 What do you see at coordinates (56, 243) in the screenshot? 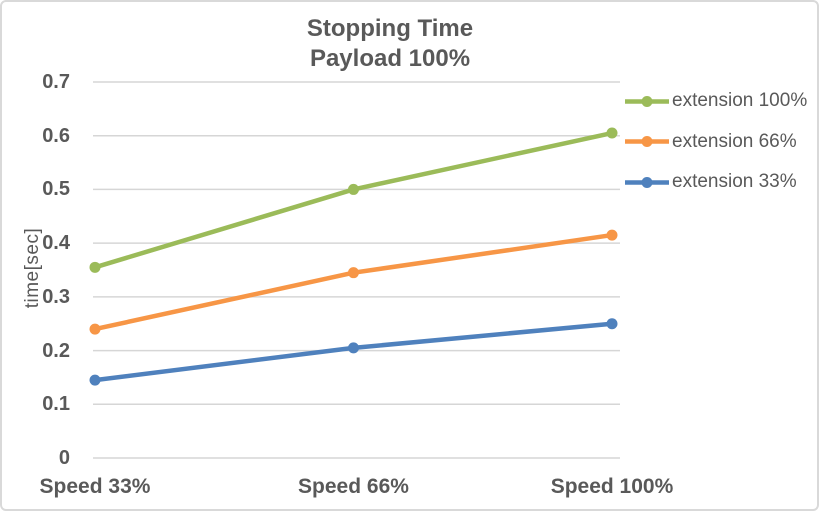
I see `y-axis-tick-label: 0.4` at bounding box center [56, 243].